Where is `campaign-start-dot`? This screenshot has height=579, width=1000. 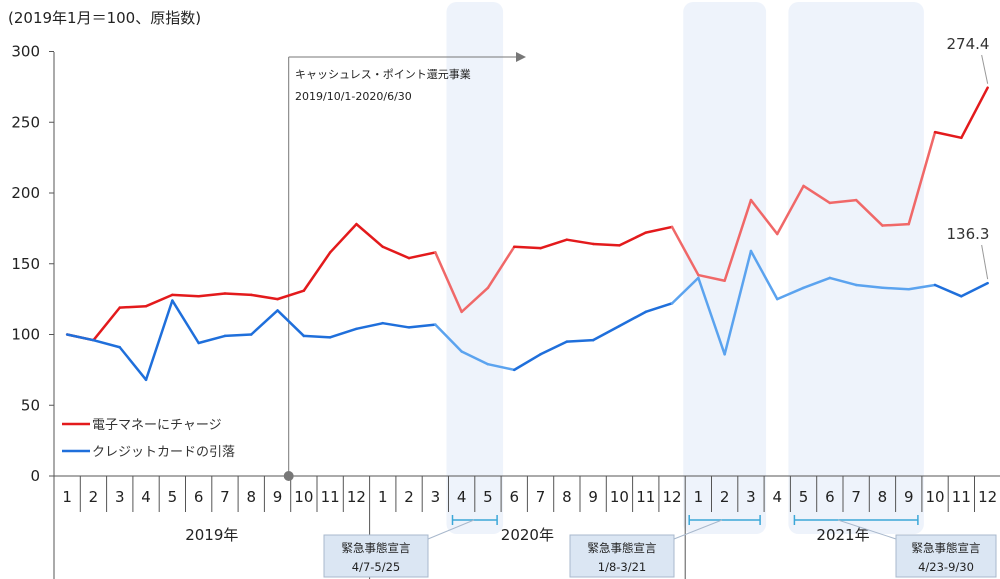 campaign-start-dot is located at coordinates (288, 476).